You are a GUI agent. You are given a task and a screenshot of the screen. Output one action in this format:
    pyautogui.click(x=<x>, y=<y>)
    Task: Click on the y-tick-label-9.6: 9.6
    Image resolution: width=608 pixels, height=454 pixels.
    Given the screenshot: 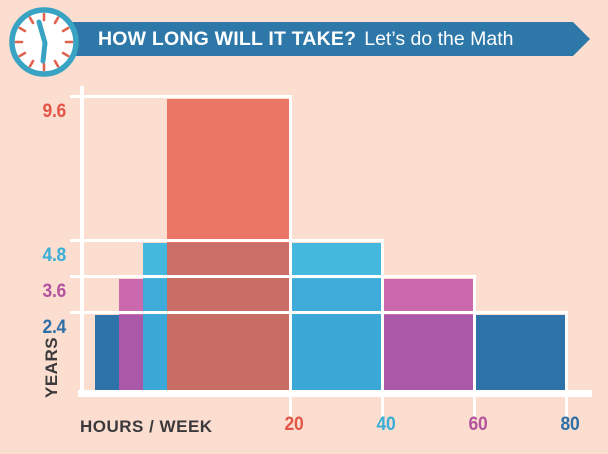 What is the action you would take?
    pyautogui.click(x=54, y=111)
    